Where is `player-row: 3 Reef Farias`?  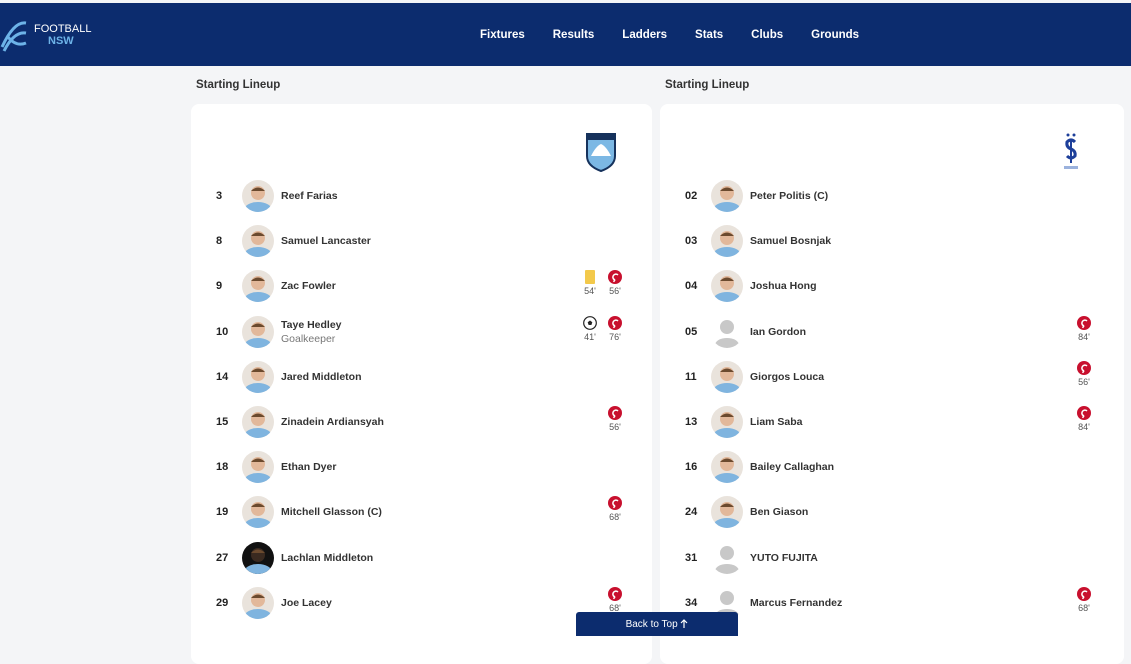 player-row: 3 Reef Farias is located at coordinates (421, 196).